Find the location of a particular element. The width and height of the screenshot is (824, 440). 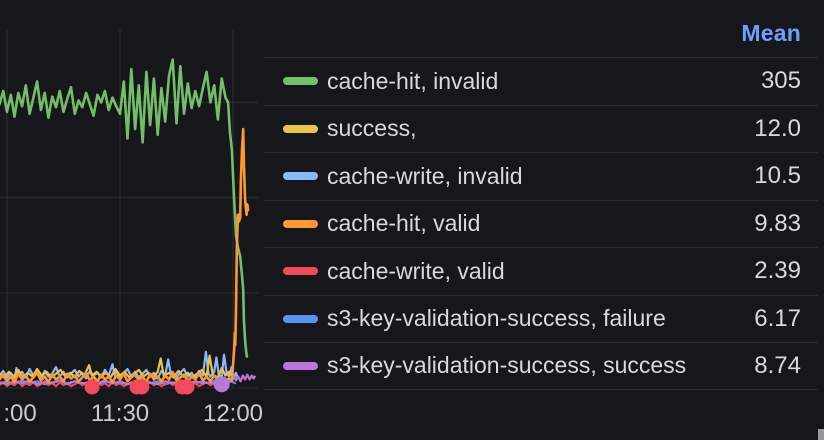

legend-series-label: cache-write, invalid is located at coordinates (425, 175).